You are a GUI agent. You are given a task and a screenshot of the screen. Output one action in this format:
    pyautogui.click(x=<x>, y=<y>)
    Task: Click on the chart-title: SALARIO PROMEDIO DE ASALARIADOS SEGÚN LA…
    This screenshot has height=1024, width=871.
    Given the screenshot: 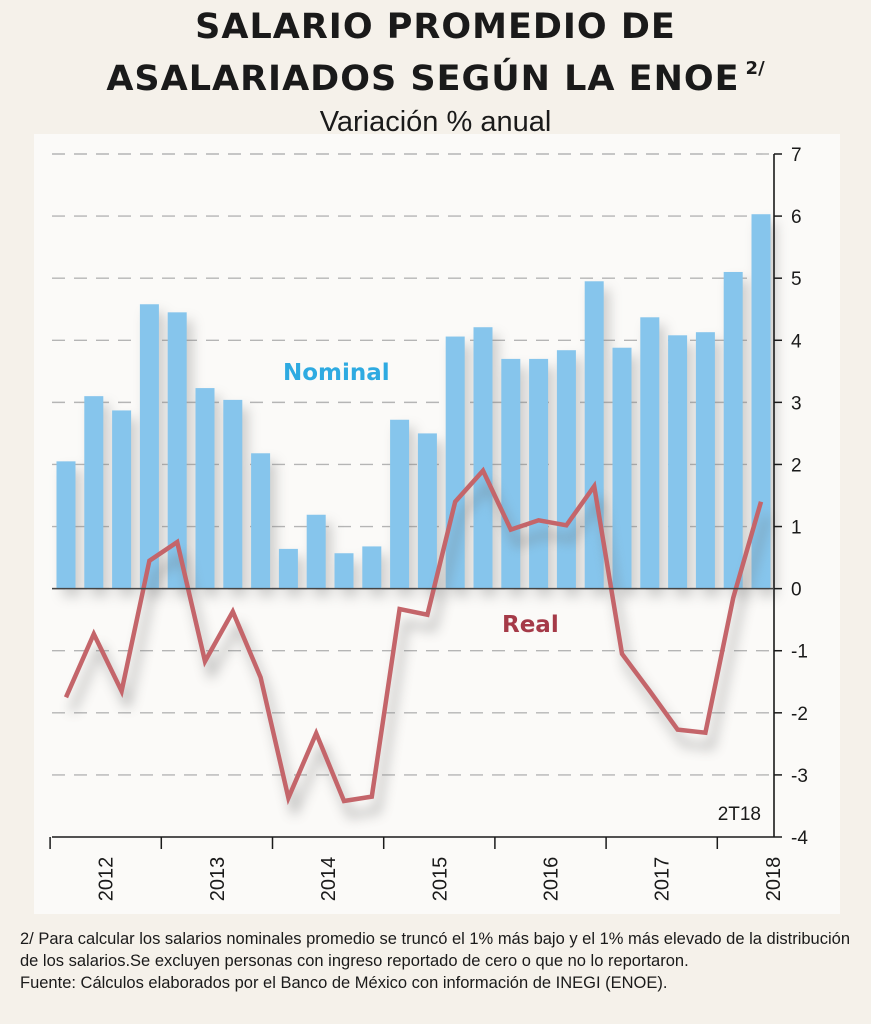 What is the action you would take?
    pyautogui.click(x=435, y=73)
    